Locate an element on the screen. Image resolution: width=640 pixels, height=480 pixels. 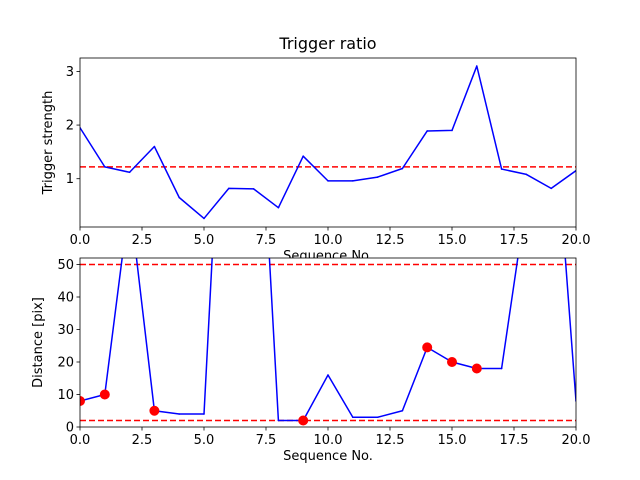
y-tick-label: 40 is located at coordinates (65, 298).